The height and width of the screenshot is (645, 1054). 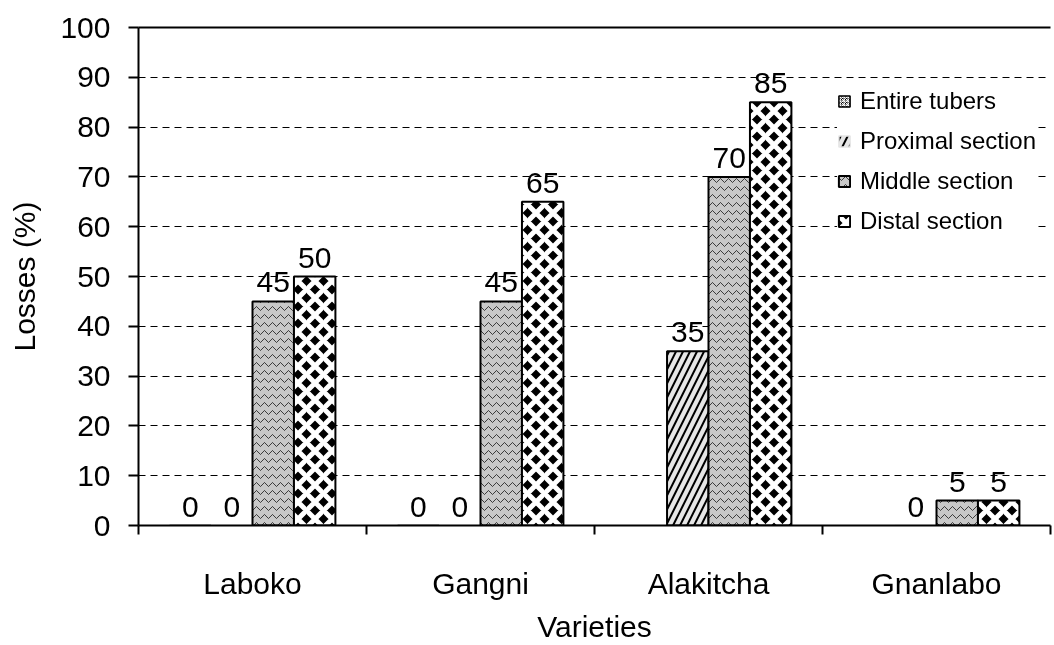 What do you see at coordinates (102, 525) in the screenshot?
I see `y-tick-label: 0` at bounding box center [102, 525].